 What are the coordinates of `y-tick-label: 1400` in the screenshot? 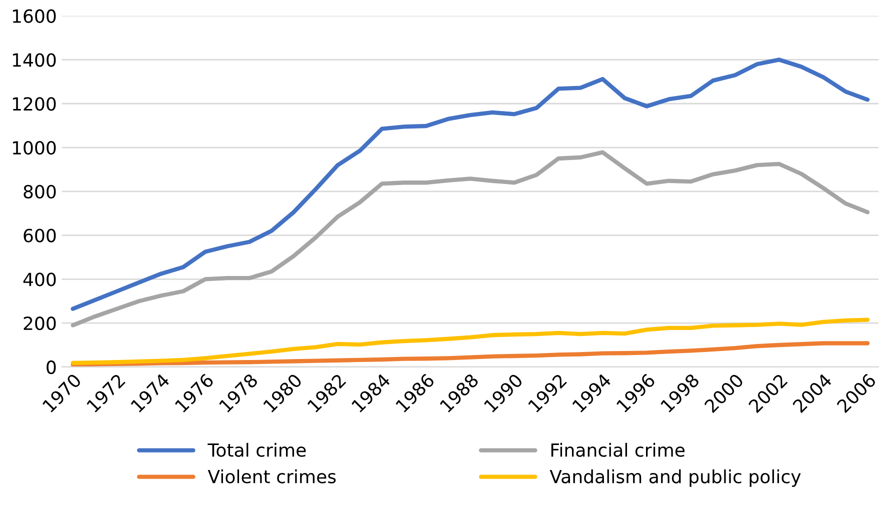 It's located at (34, 60).